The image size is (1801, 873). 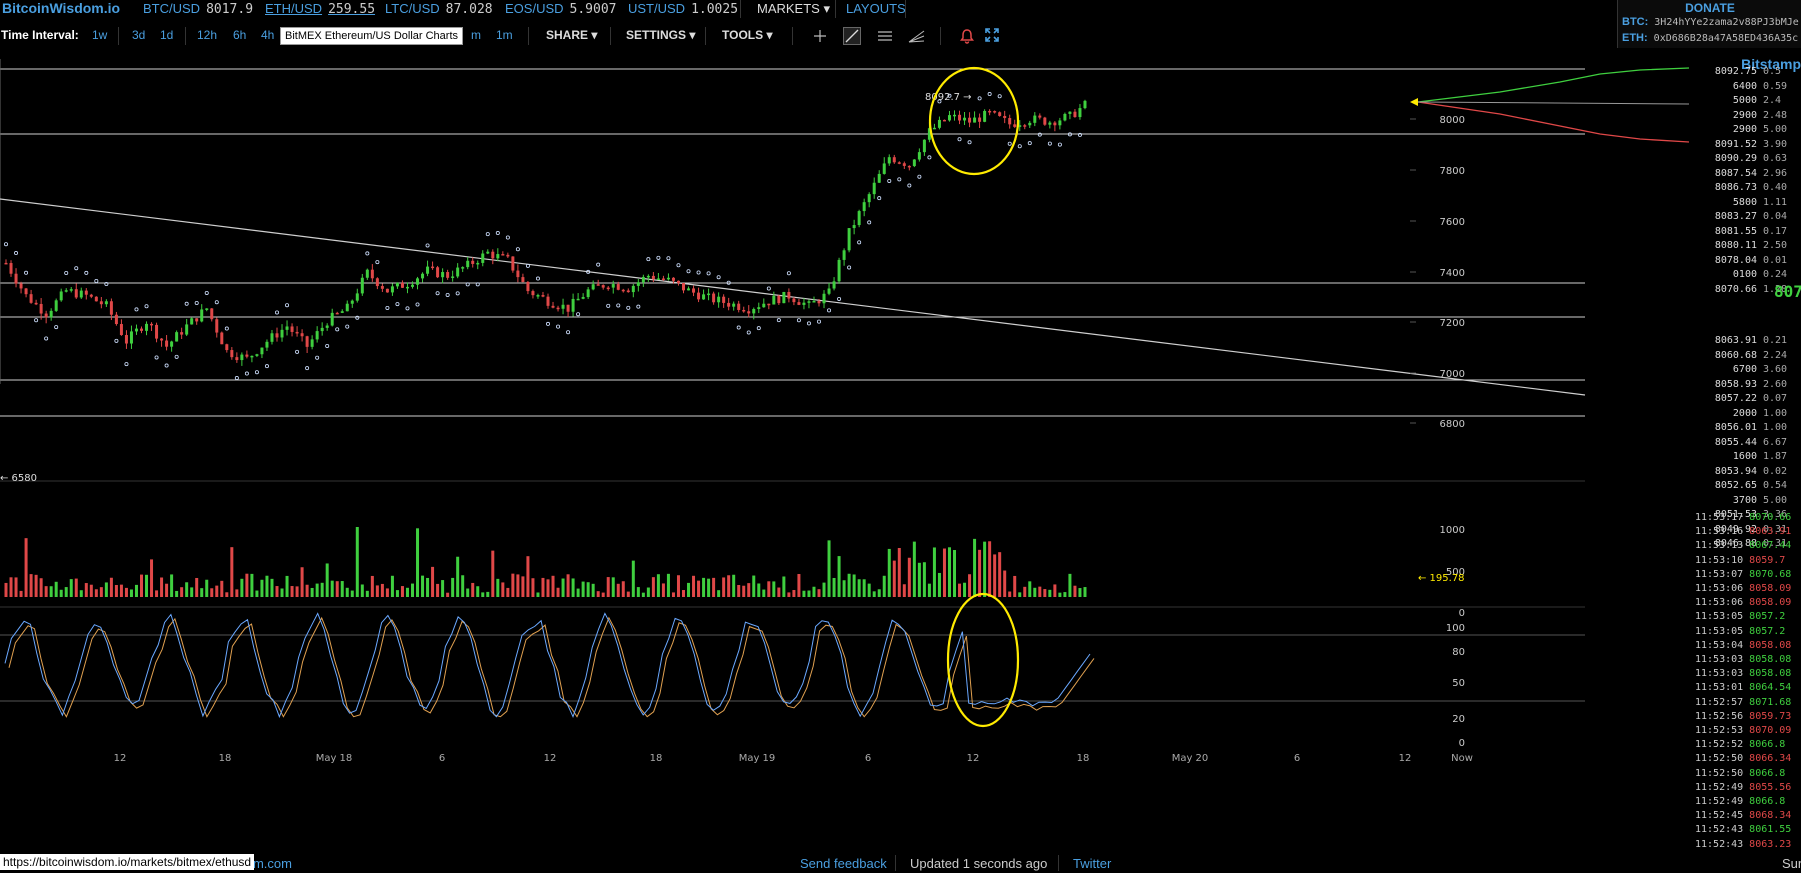 What do you see at coordinates (1710, 8) in the screenshot?
I see `donate-title: DONATE` at bounding box center [1710, 8].